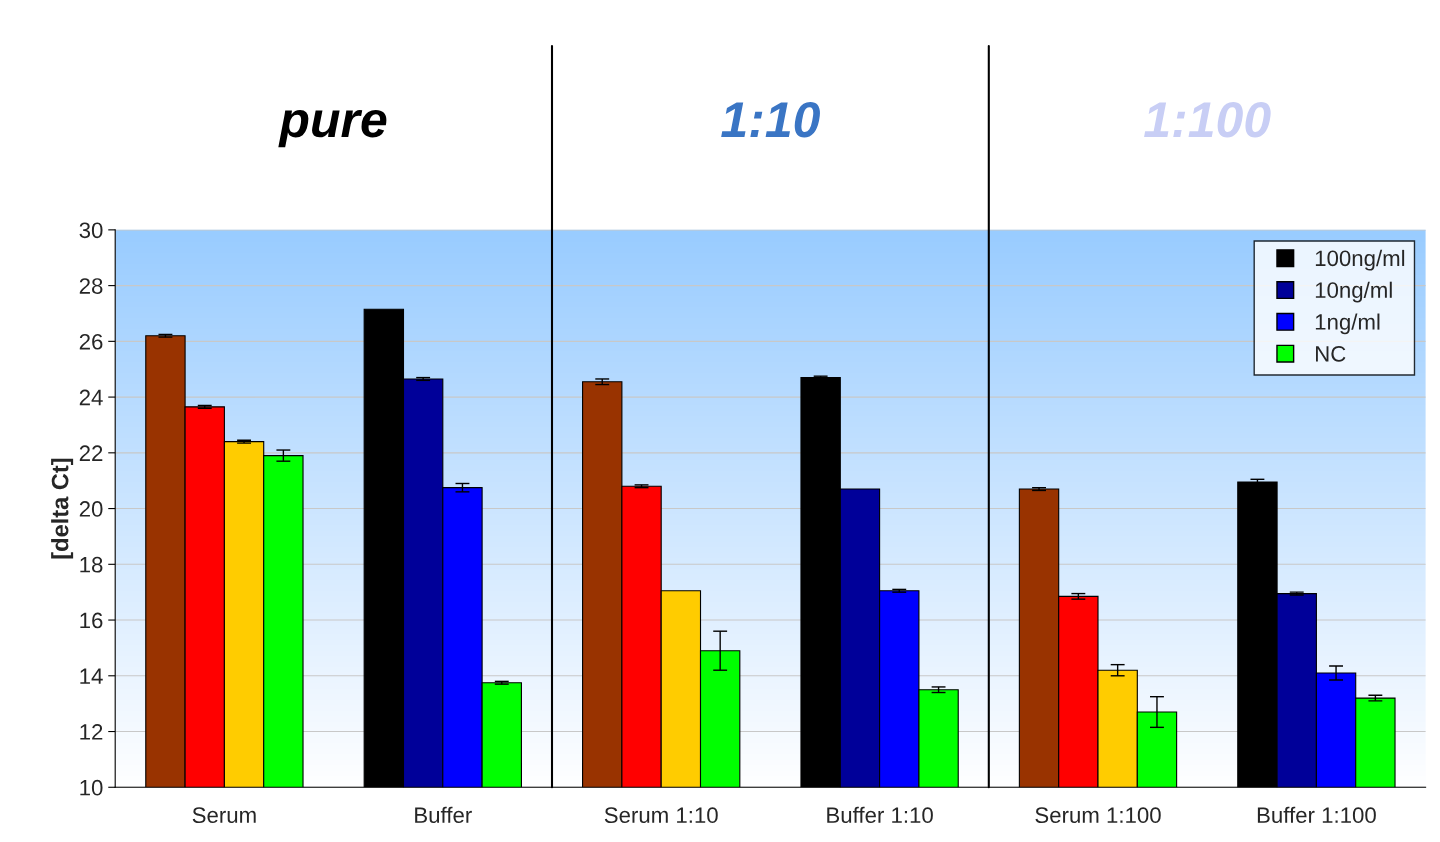 This screenshot has height=842, width=1440. Describe the element at coordinates (91, 564) in the screenshot. I see `y-tick-label: 18` at that location.